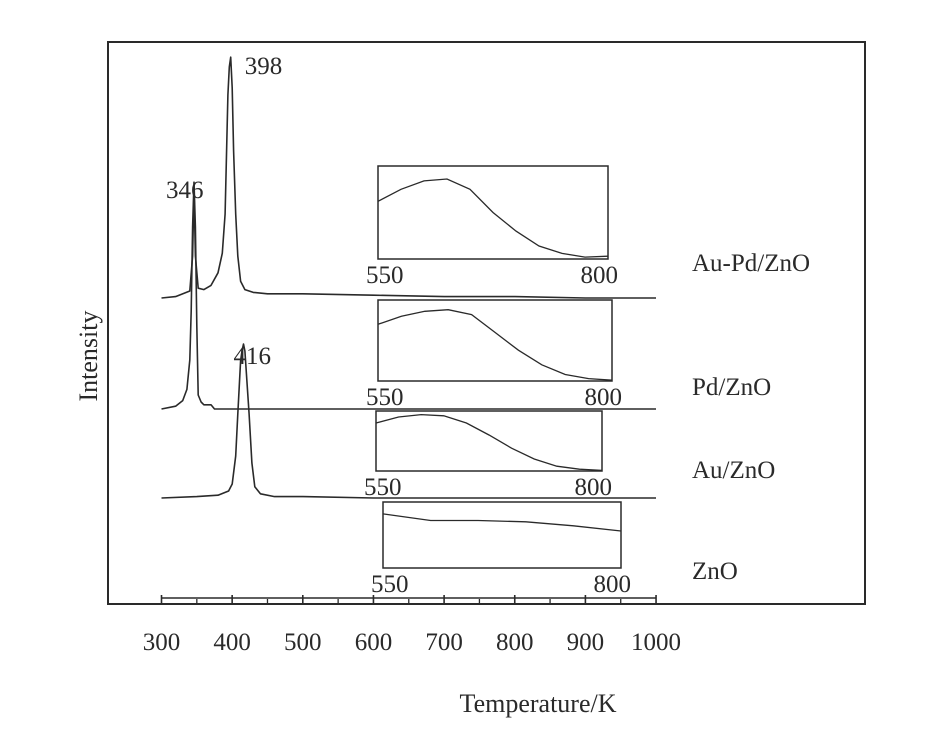 The width and height of the screenshot is (945, 741). What do you see at coordinates (515, 642) in the screenshot?
I see `x-tick-label: 800` at bounding box center [515, 642].